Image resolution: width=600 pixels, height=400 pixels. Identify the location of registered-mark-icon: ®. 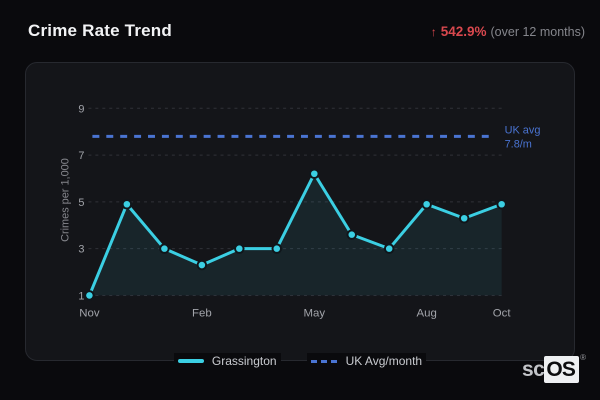
(583, 357).